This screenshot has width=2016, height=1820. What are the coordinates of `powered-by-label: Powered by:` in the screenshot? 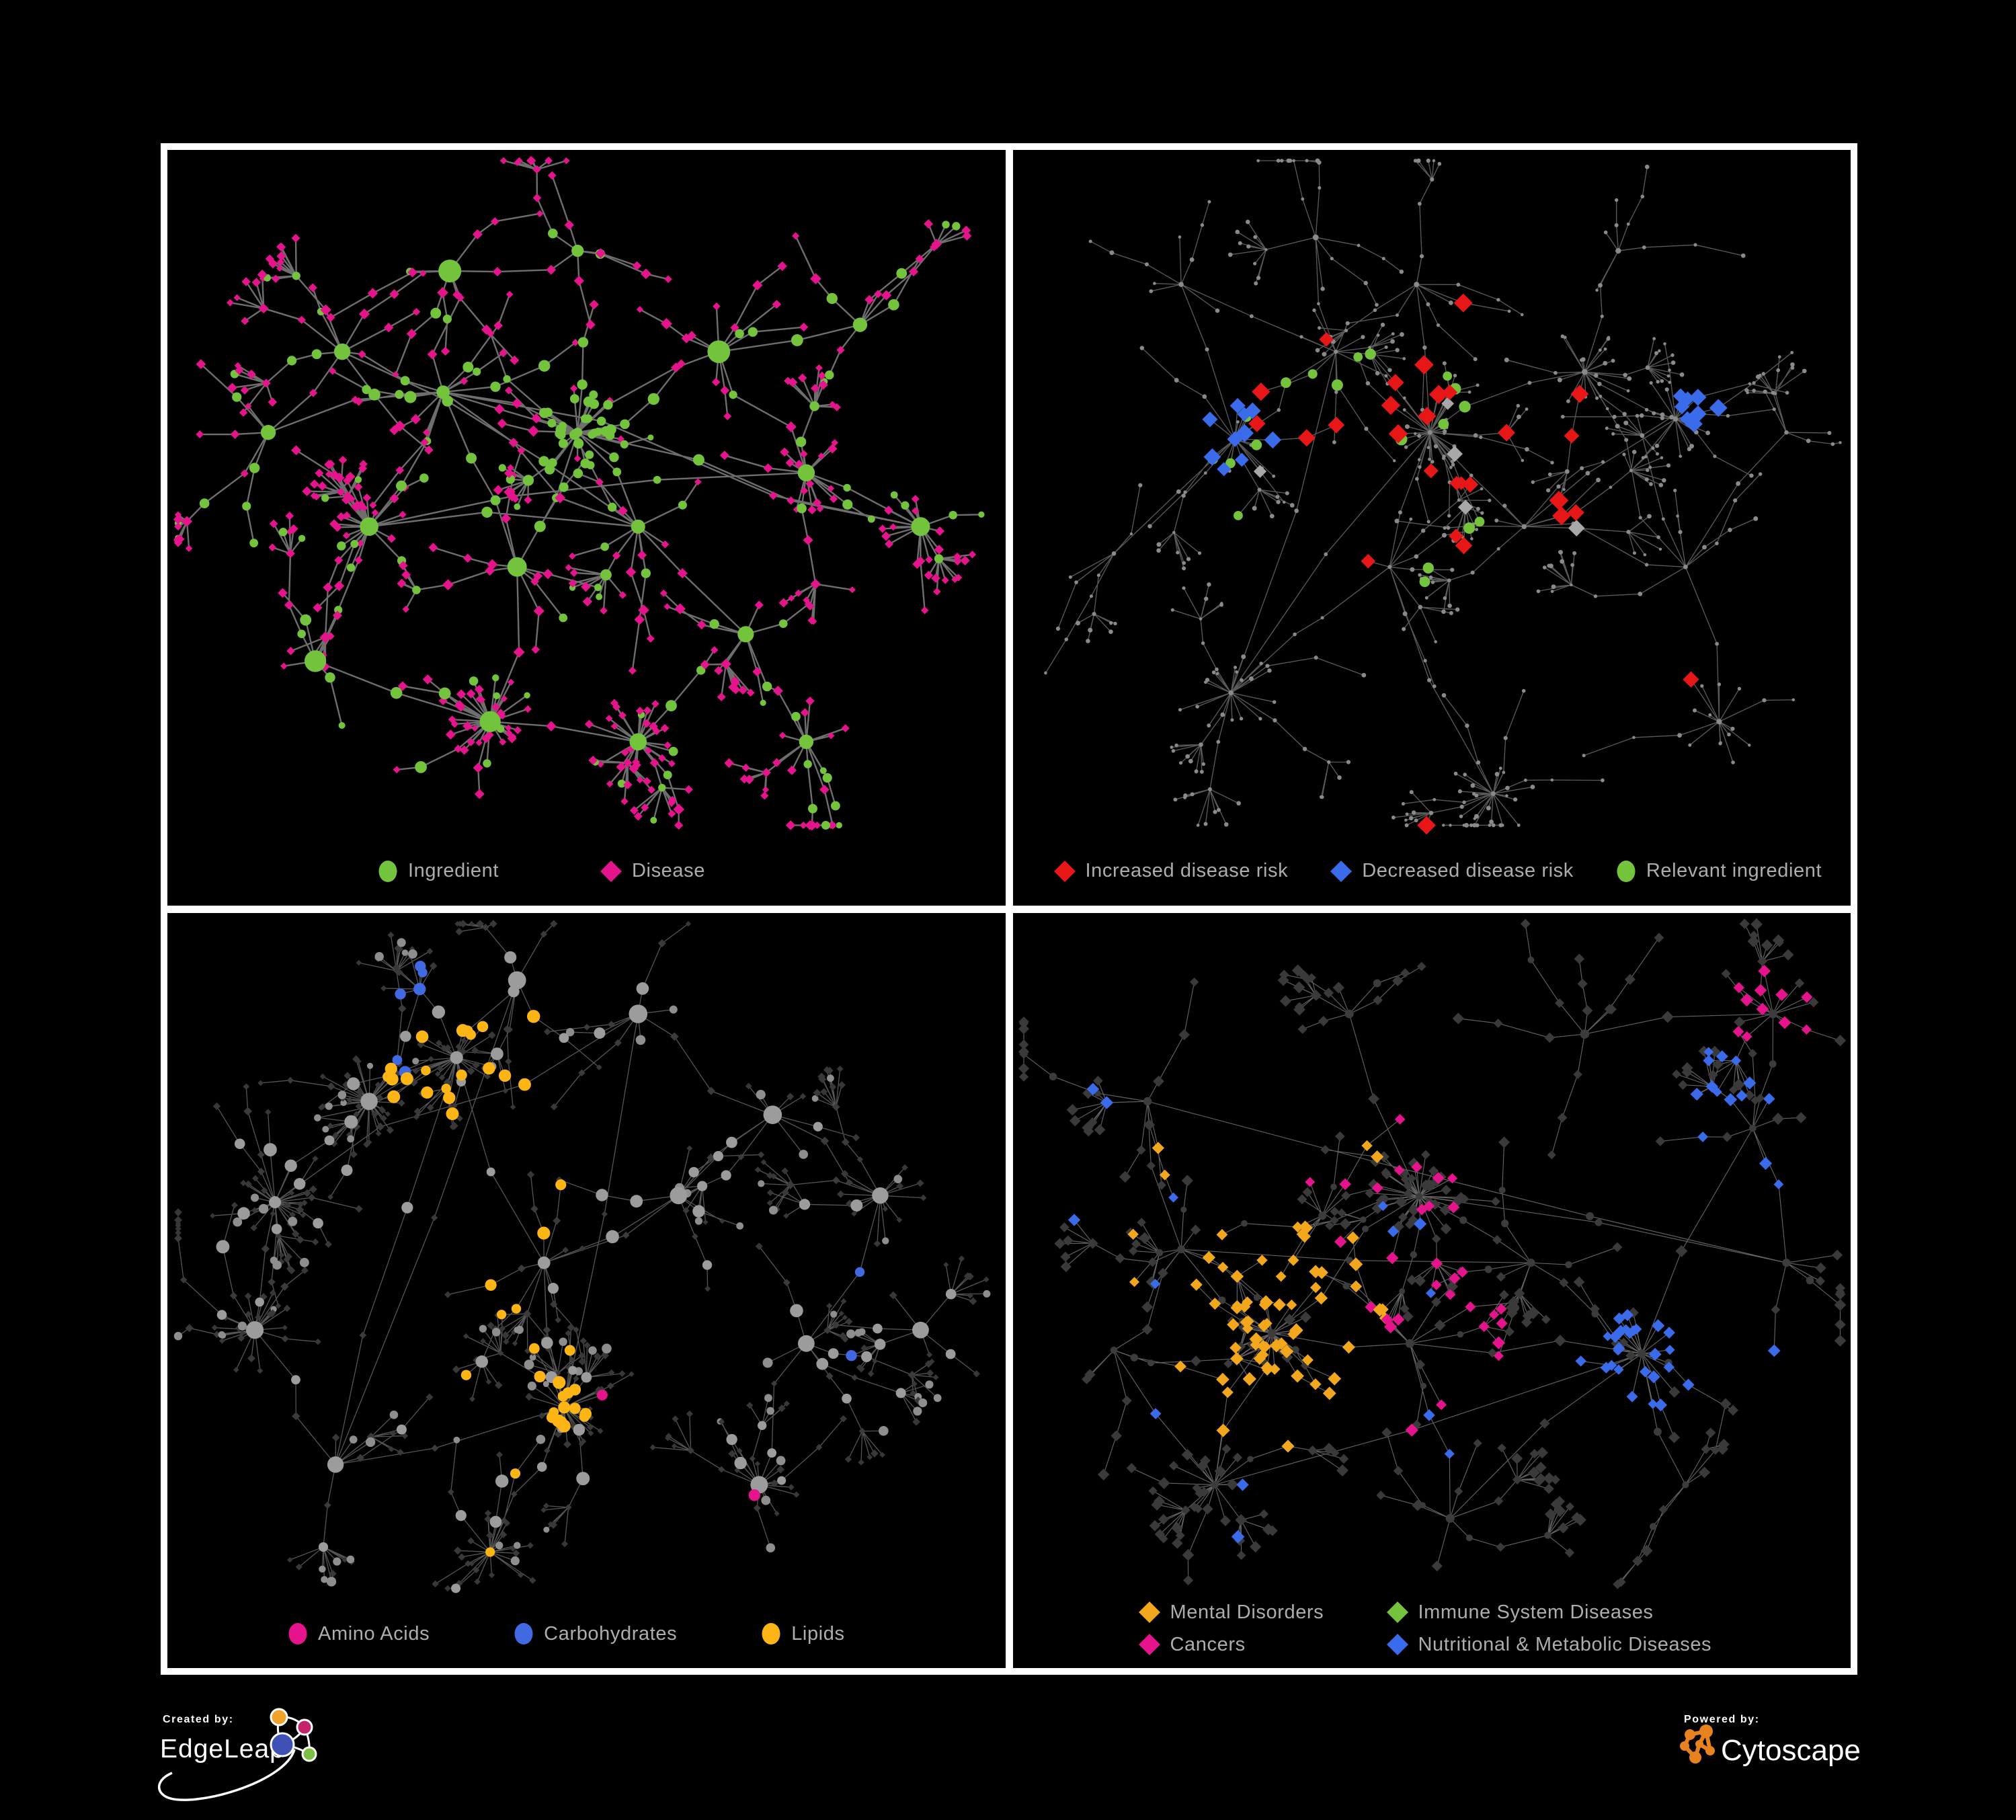 It's located at (1722, 1719).